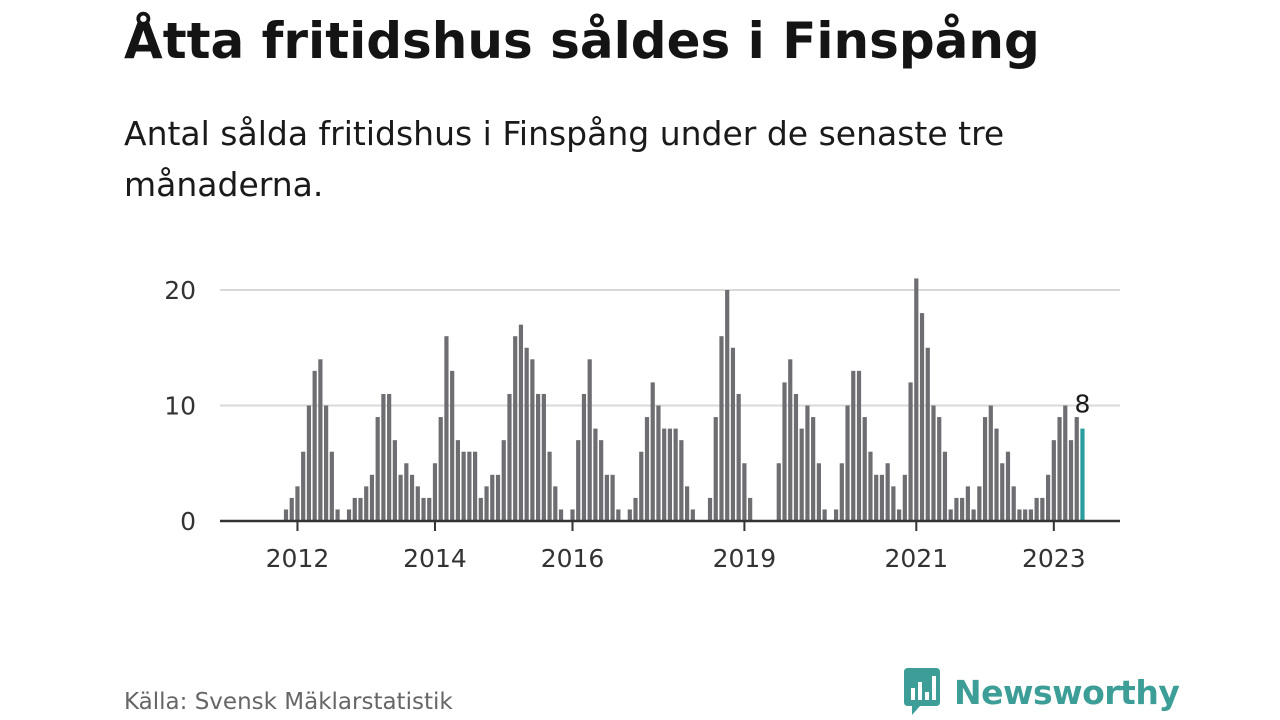 Image resolution: width=1280 pixels, height=720 pixels. Describe the element at coordinates (180, 406) in the screenshot. I see `y-tick-label: 10` at that location.